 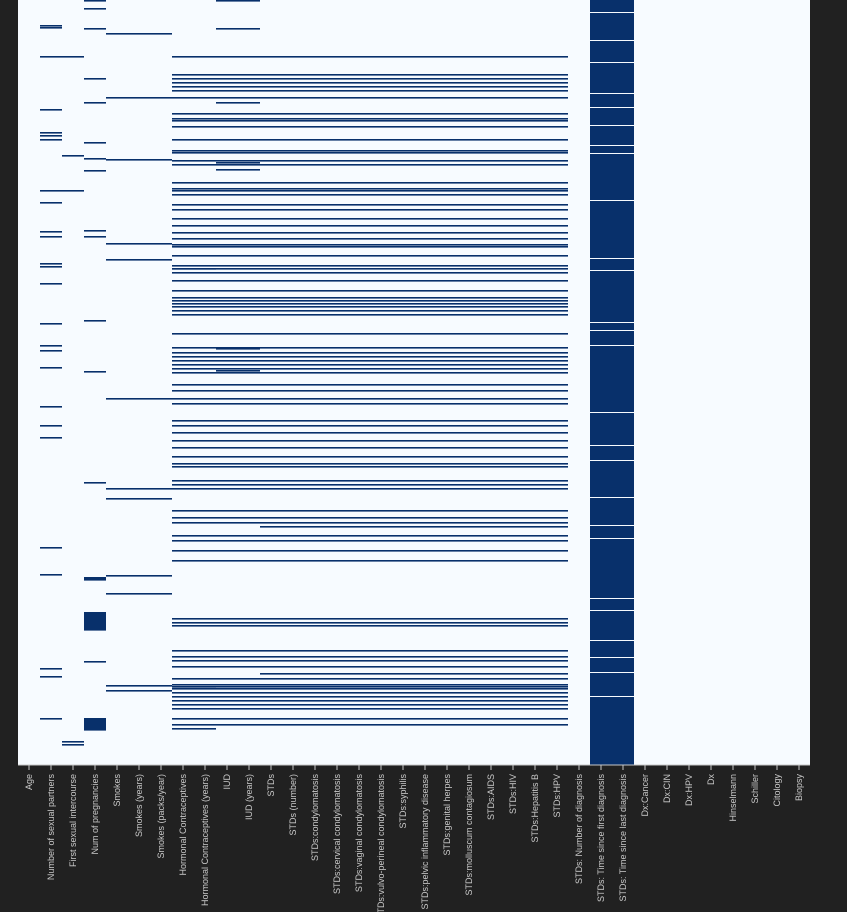 I want to click on x-tick-label: STDs: Time since first diagnosis, so click(x=601, y=838).